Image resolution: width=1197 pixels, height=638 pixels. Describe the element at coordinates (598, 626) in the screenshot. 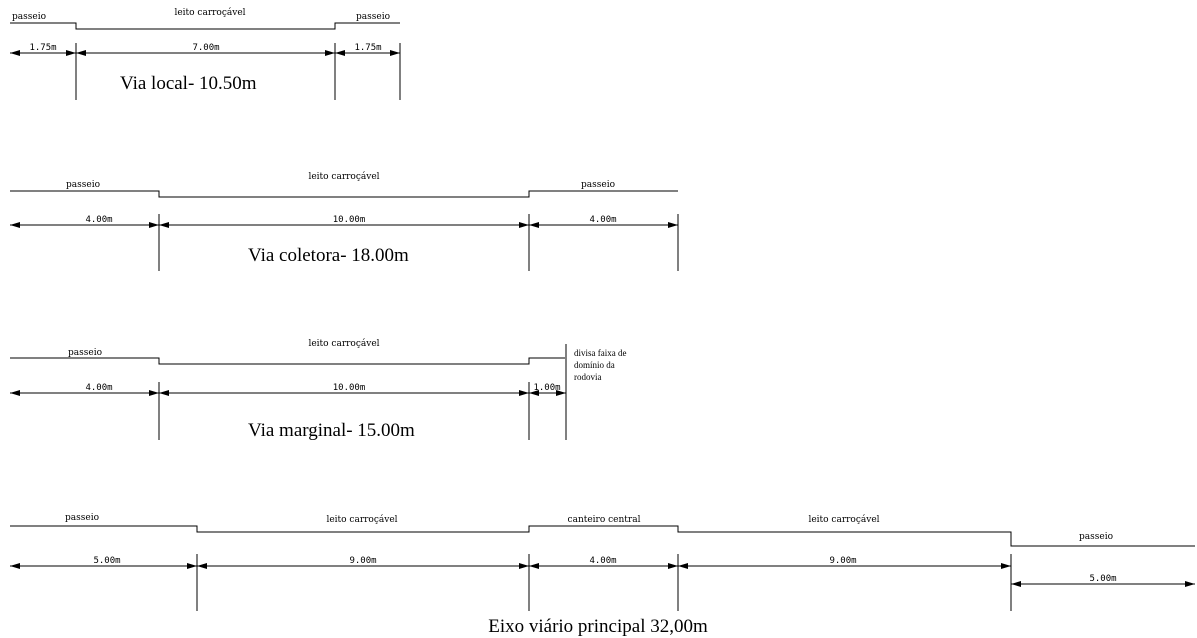

I see `section-title: Eixo viário principal 32,00m` at that location.